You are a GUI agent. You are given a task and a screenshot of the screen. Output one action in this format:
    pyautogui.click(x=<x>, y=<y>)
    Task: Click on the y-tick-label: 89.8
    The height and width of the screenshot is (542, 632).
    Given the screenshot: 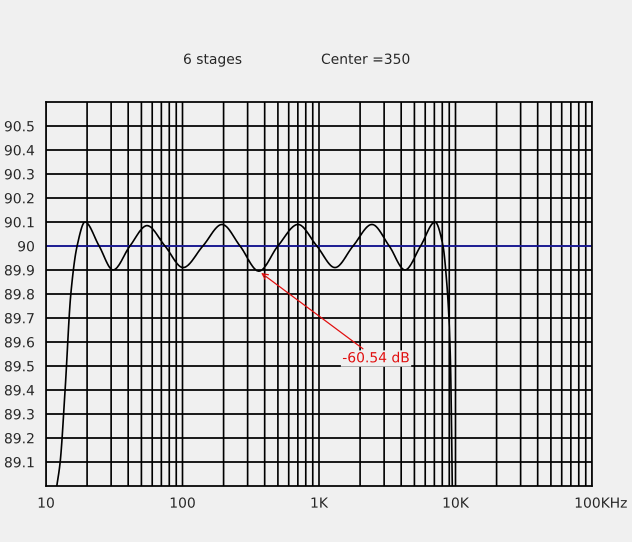 What is the action you would take?
    pyautogui.click(x=19, y=294)
    